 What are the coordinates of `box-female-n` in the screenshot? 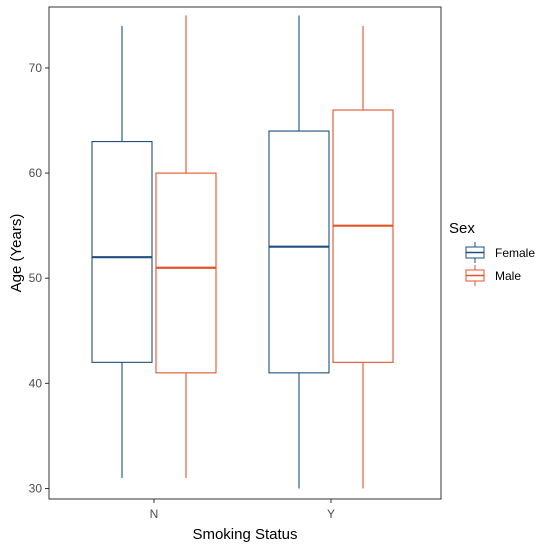 It's located at (122, 251).